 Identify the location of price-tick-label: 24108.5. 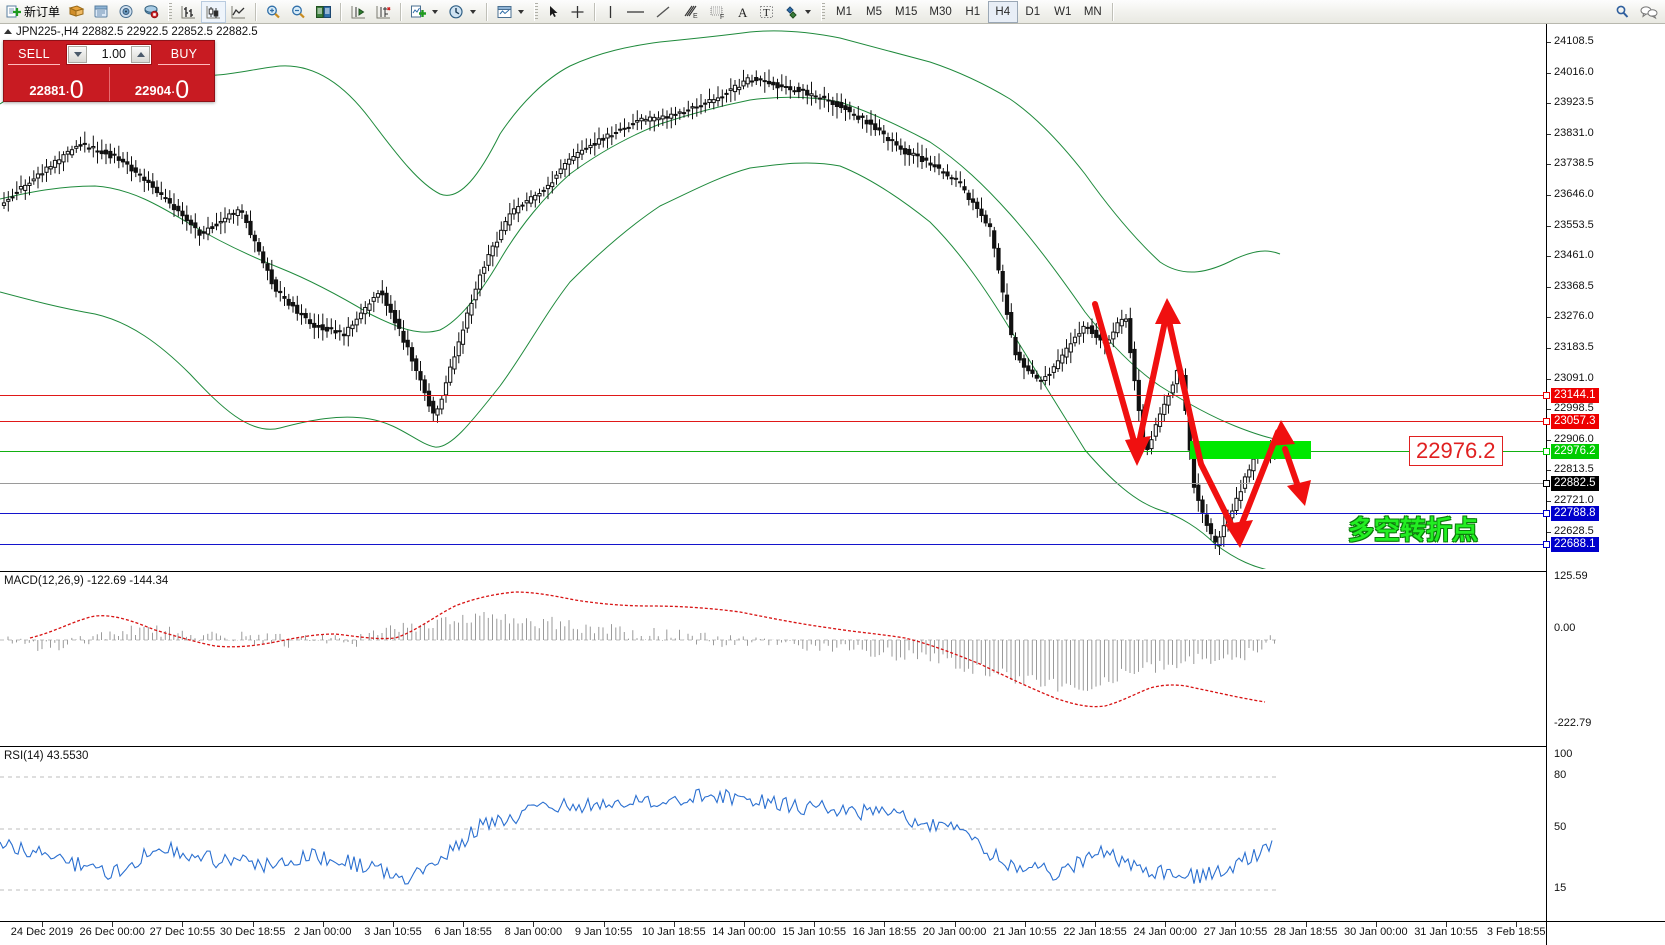
(1574, 41).